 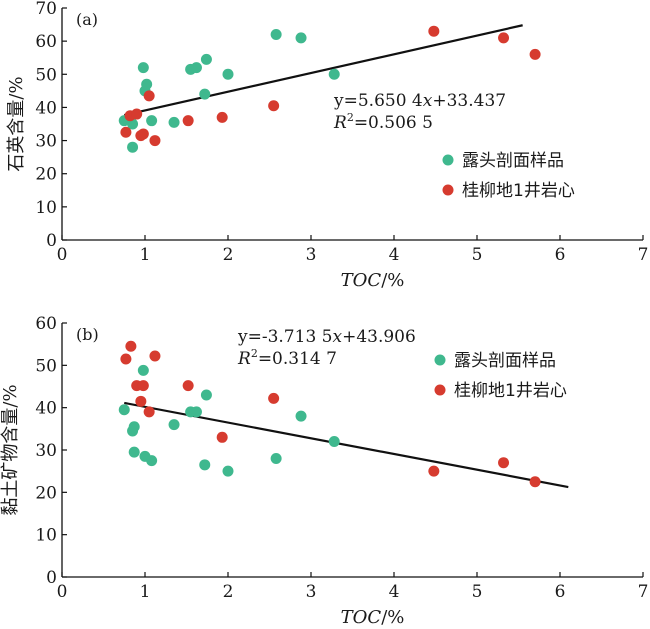 What do you see at coordinates (10, 449) in the screenshot?
I see `y-axis-title: 黏土矿物含量/%` at bounding box center [10, 449].